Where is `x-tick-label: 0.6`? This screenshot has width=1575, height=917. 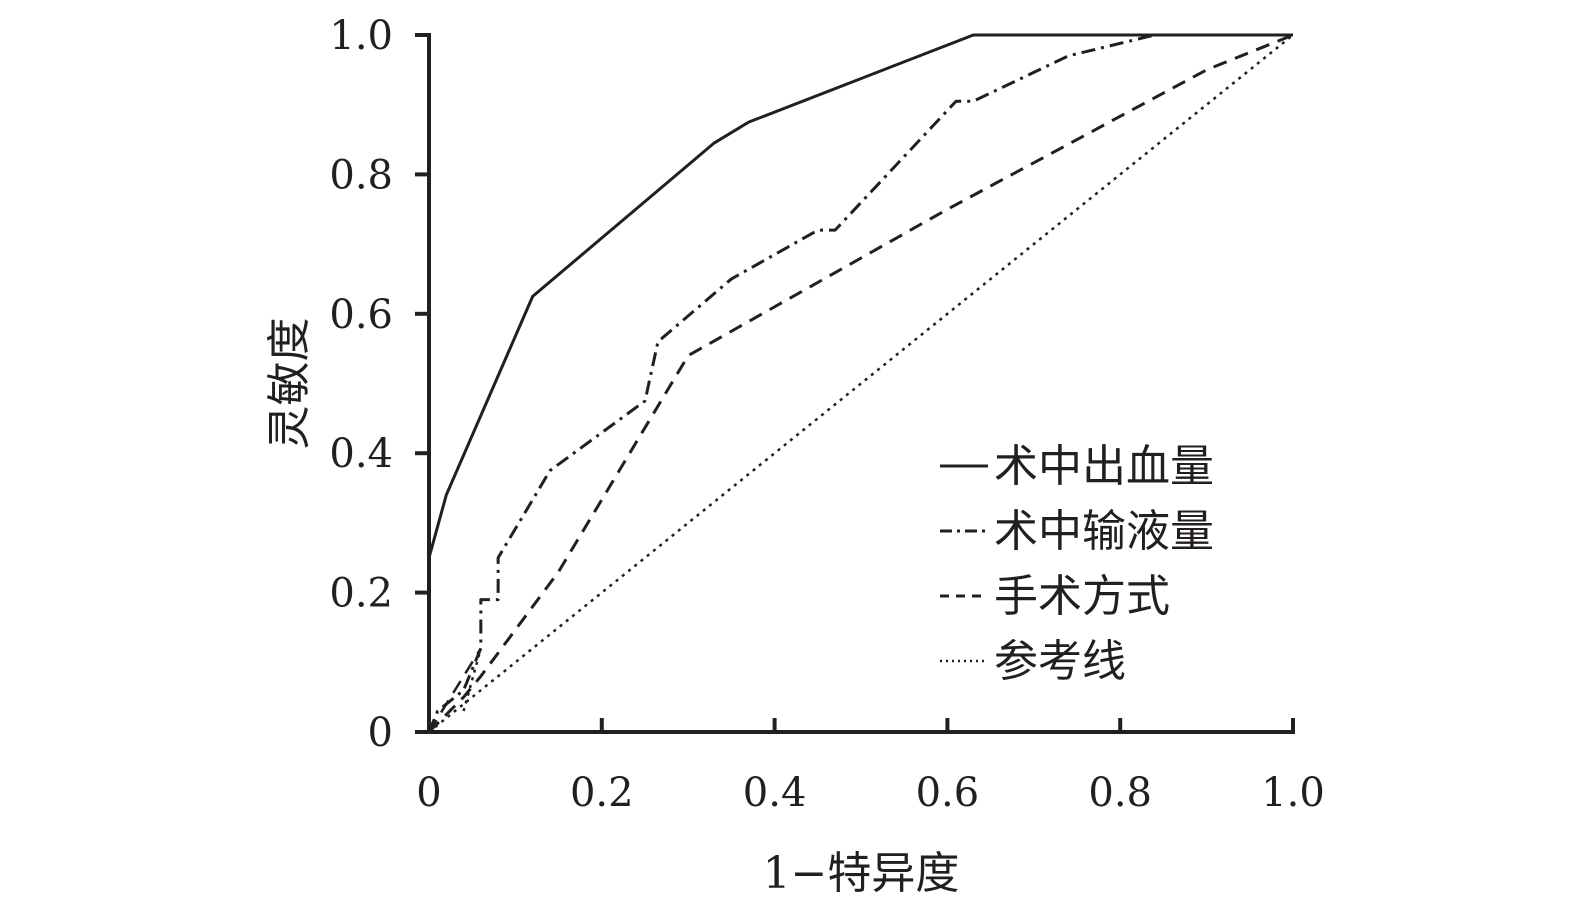
x-tick-label: 0.6 is located at coordinates (948, 793).